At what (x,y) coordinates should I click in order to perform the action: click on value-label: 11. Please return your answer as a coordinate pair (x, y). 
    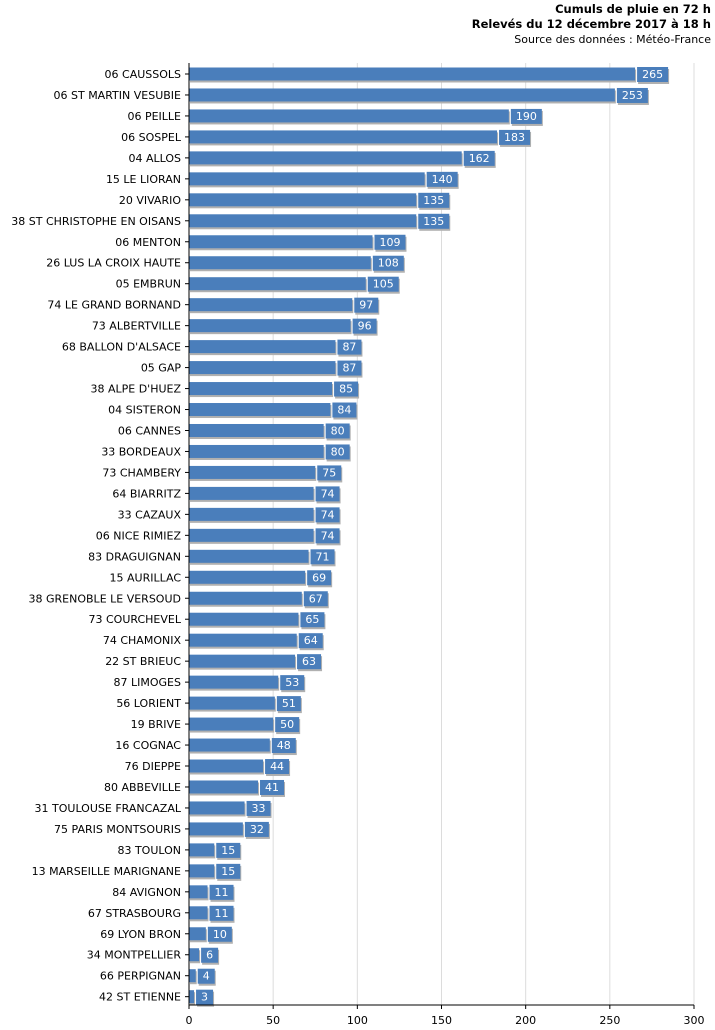
    Looking at the image, I should click on (222, 892).